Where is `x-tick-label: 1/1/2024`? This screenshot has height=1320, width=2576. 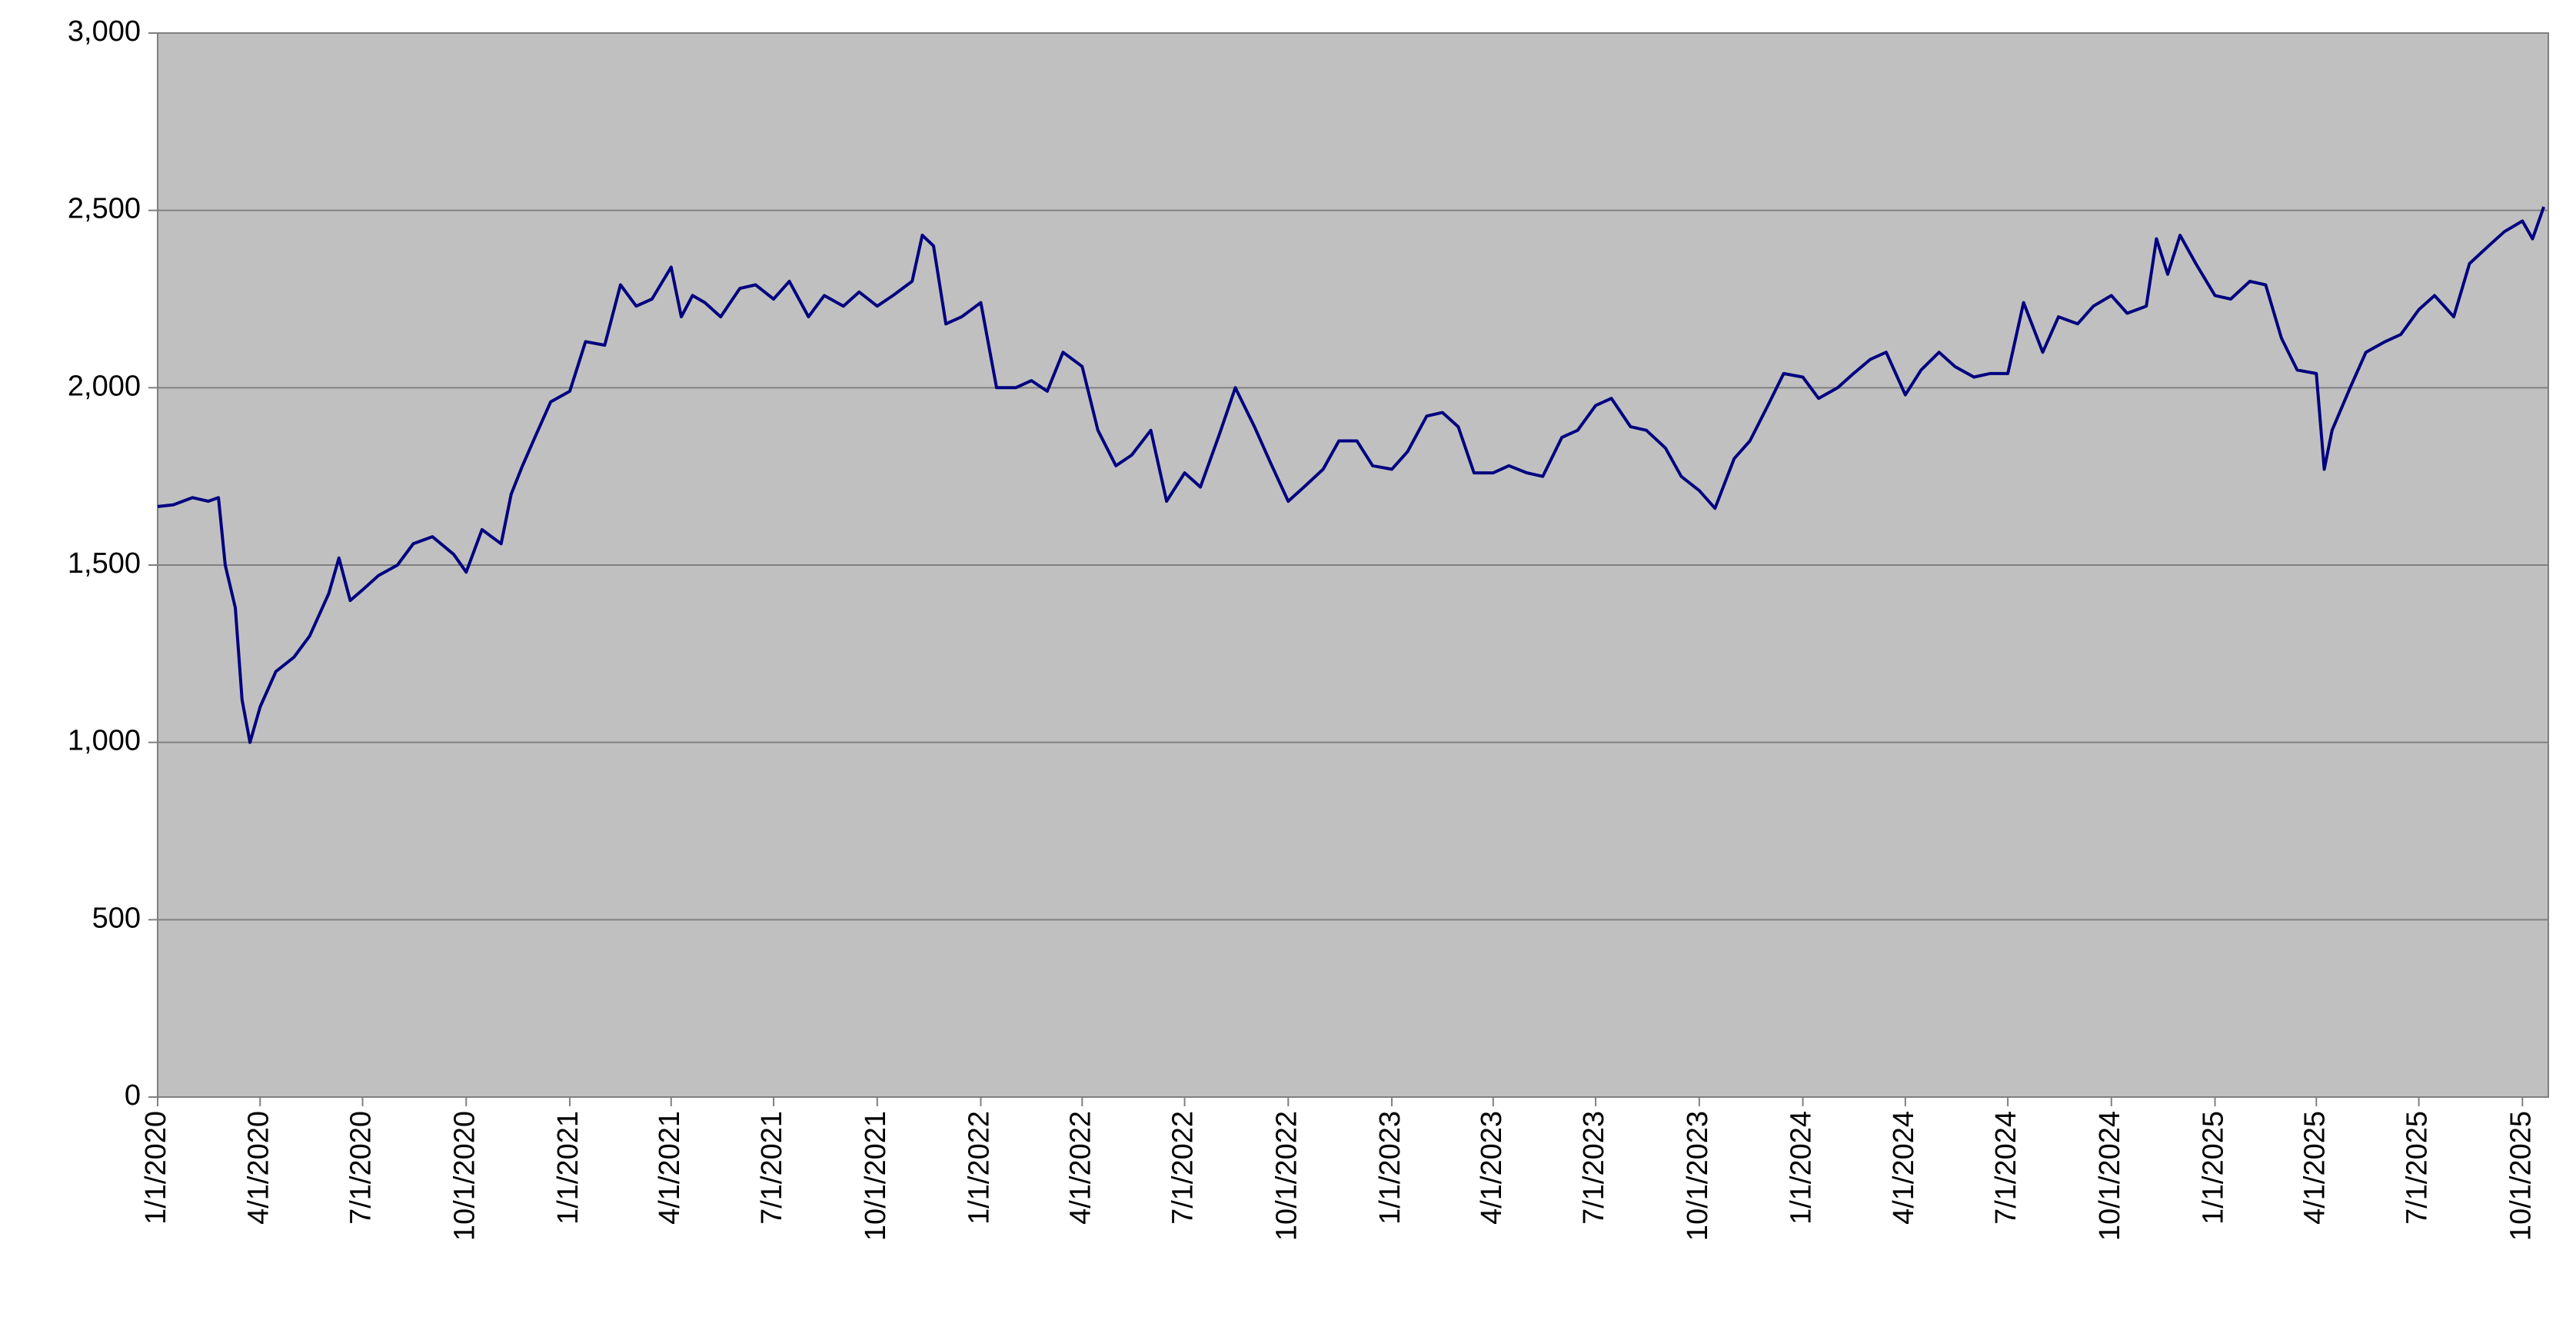
x-tick-label: 1/1/2024 is located at coordinates (1802, 1168).